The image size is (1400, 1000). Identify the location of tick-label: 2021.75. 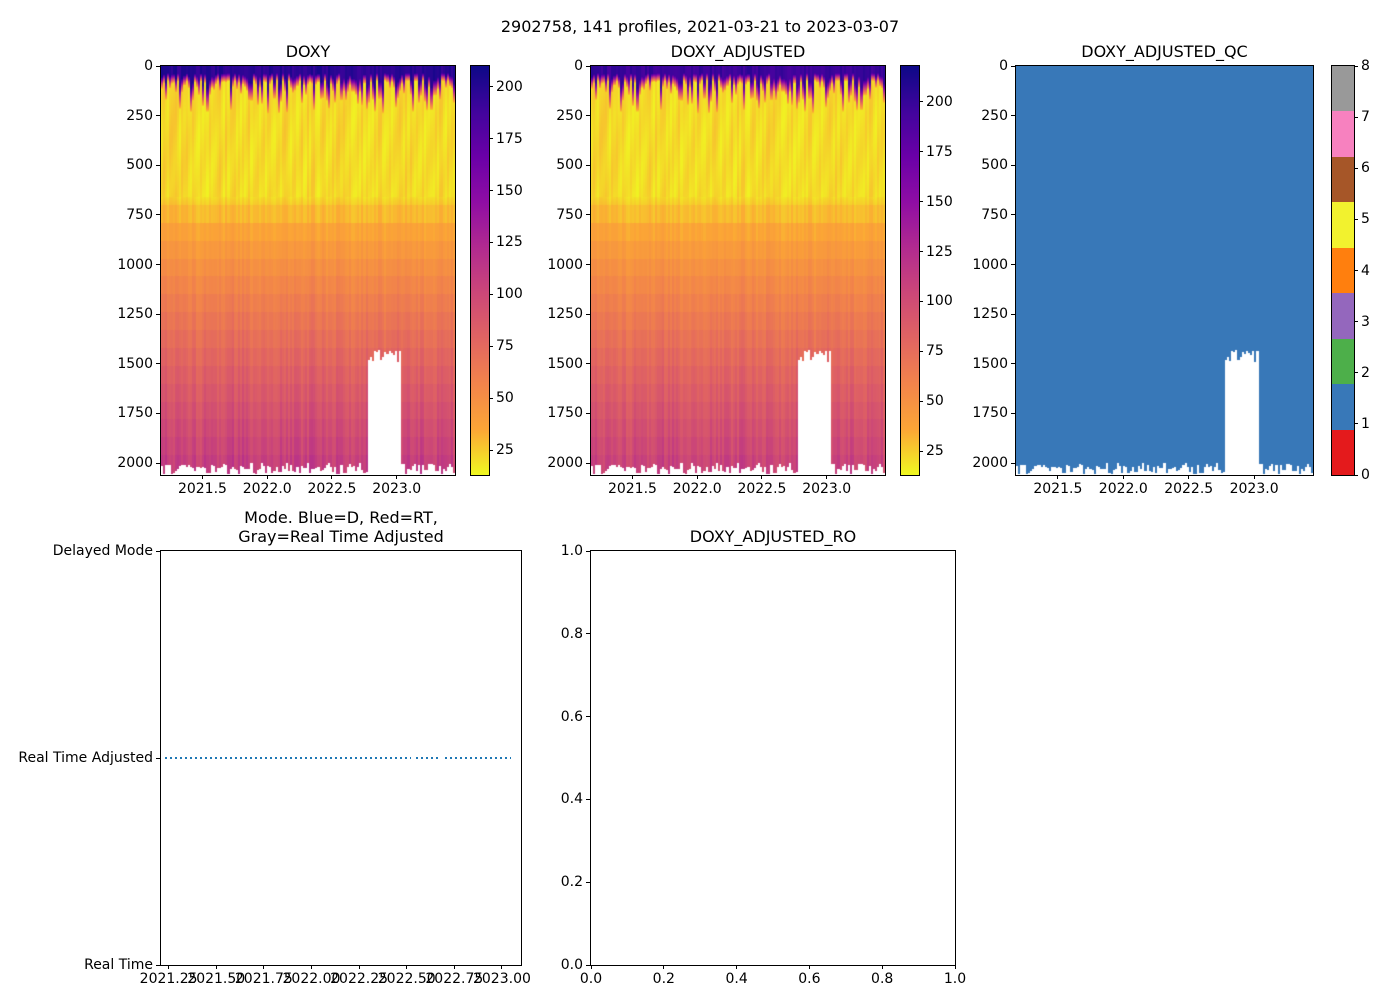
(263, 979).